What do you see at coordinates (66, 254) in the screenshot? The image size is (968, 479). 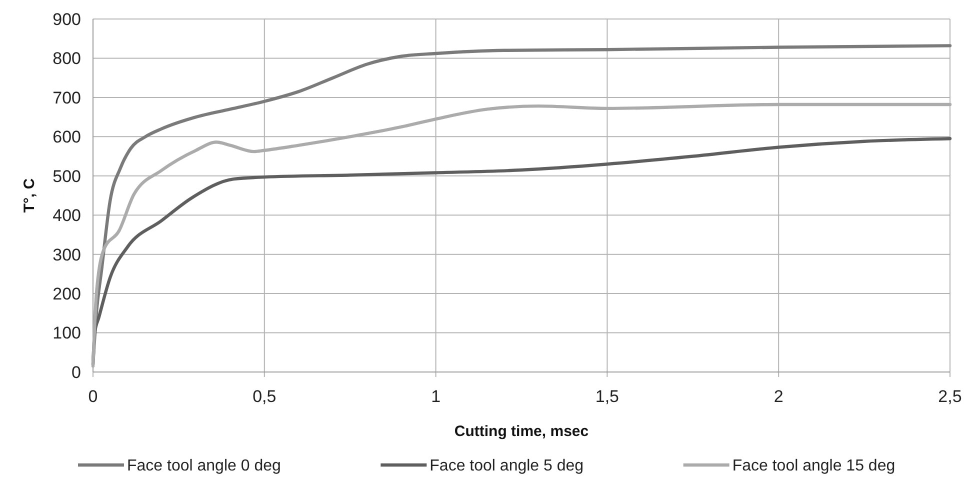 I see `y-tick-label: 300` at bounding box center [66, 254].